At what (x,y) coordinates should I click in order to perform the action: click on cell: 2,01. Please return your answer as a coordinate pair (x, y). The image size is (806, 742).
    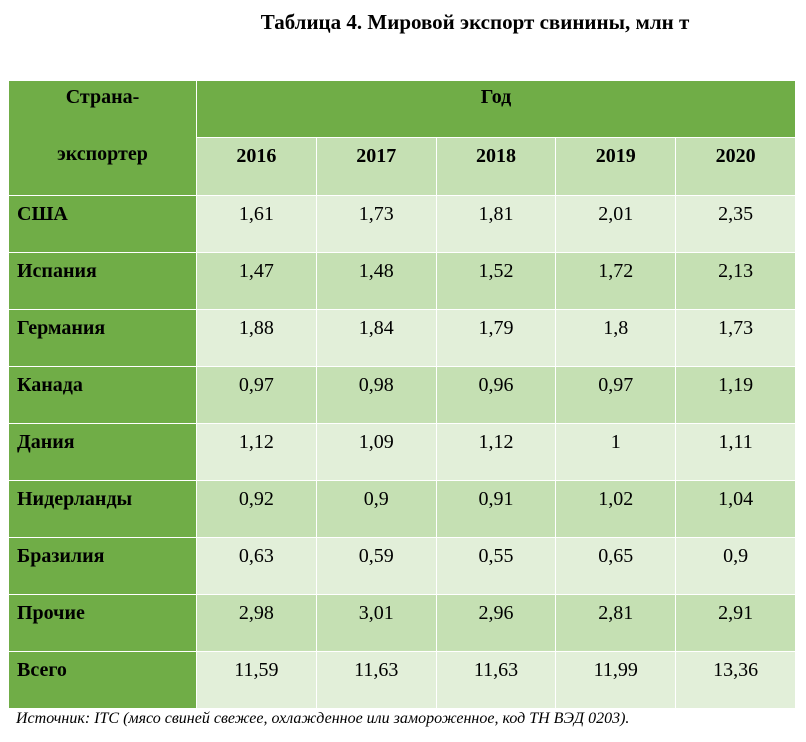
    Looking at the image, I should click on (616, 224).